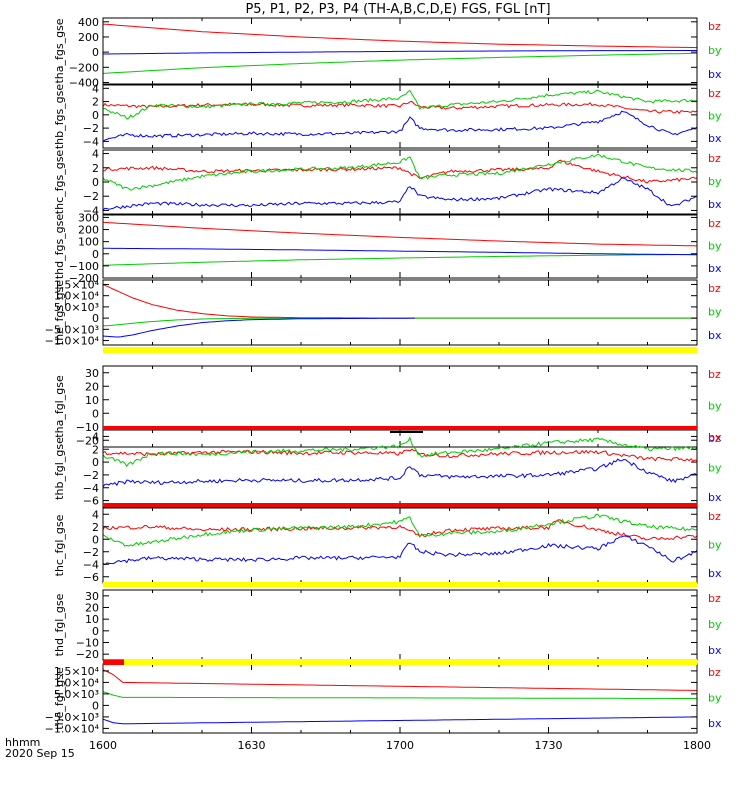 This screenshot has height=800, width=750. I want to click on y-axis-label: thd_fgs_gse, so click(59, 247).